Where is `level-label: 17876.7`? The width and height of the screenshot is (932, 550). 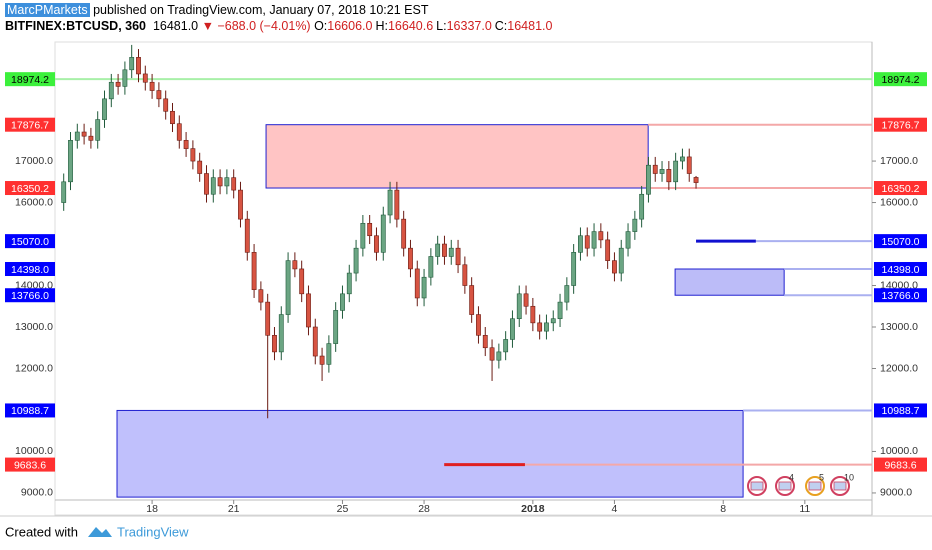
level-label: 17876.7 is located at coordinates (30, 125).